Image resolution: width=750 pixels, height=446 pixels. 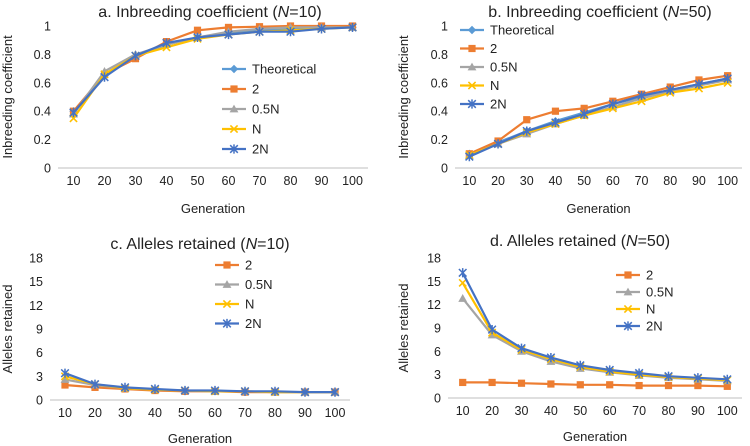 I want to click on y-tick-label: 18, so click(x=36, y=259).